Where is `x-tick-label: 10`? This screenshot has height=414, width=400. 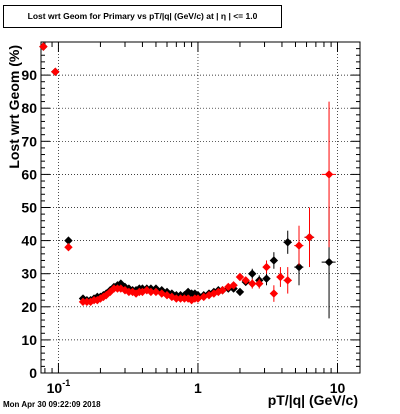 x-tick-label: 10 is located at coordinates (338, 388).